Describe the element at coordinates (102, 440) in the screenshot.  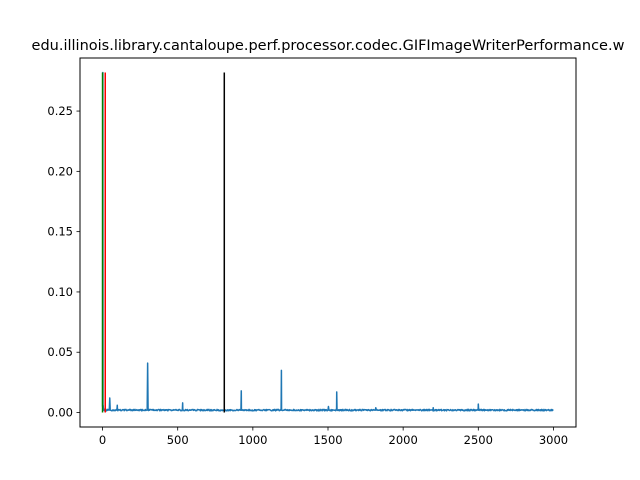
I see `x-tick-label: 0` at that location.